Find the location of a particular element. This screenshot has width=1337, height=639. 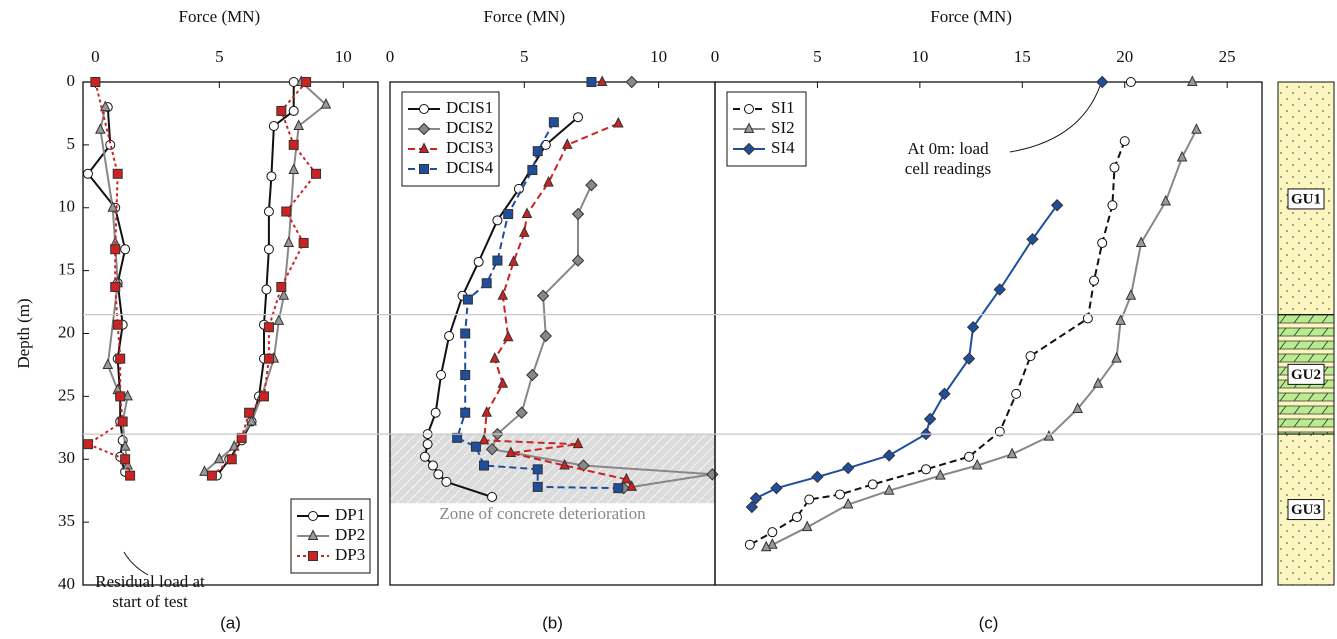

y-tick-label: 40 is located at coordinates (66, 583).